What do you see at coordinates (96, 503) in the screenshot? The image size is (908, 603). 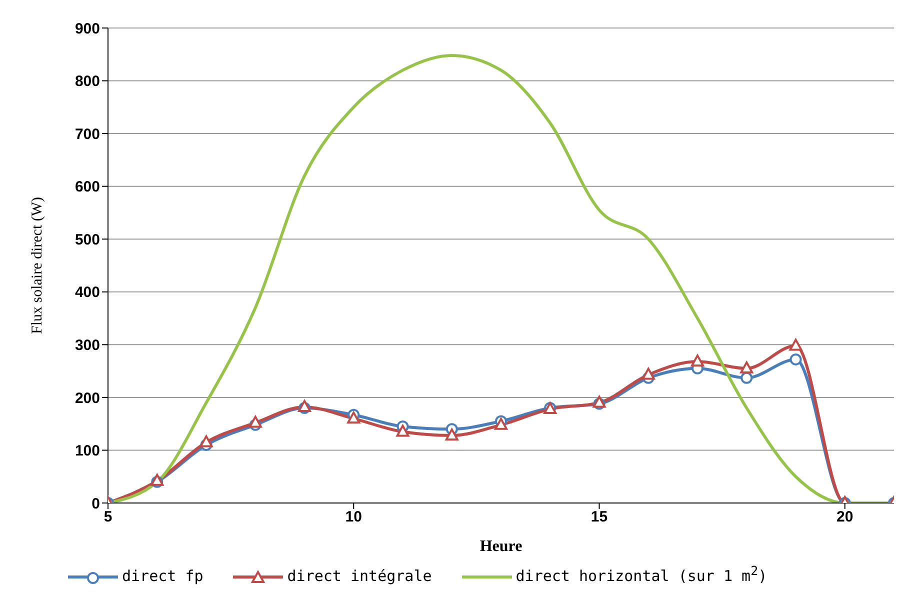 I see `y-tick-label: 0` at bounding box center [96, 503].